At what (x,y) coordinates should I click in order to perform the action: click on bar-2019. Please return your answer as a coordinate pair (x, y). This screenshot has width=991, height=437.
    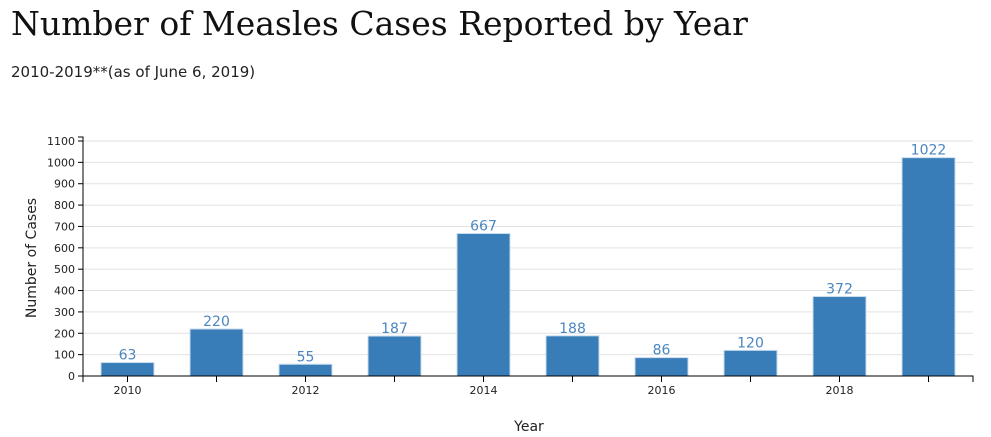
    Looking at the image, I should click on (928, 267).